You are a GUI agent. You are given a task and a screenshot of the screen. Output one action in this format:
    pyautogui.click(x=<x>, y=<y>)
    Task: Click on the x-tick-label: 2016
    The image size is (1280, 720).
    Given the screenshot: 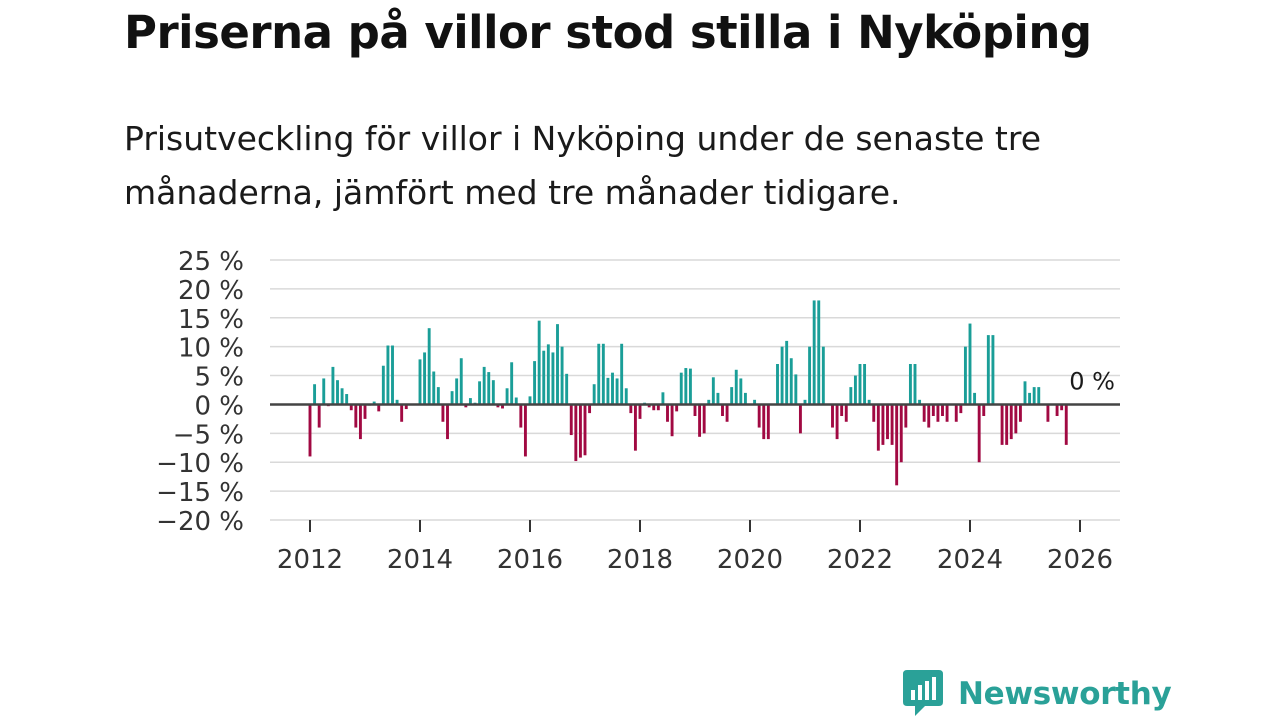 What is the action you would take?
    pyautogui.click(x=530, y=560)
    